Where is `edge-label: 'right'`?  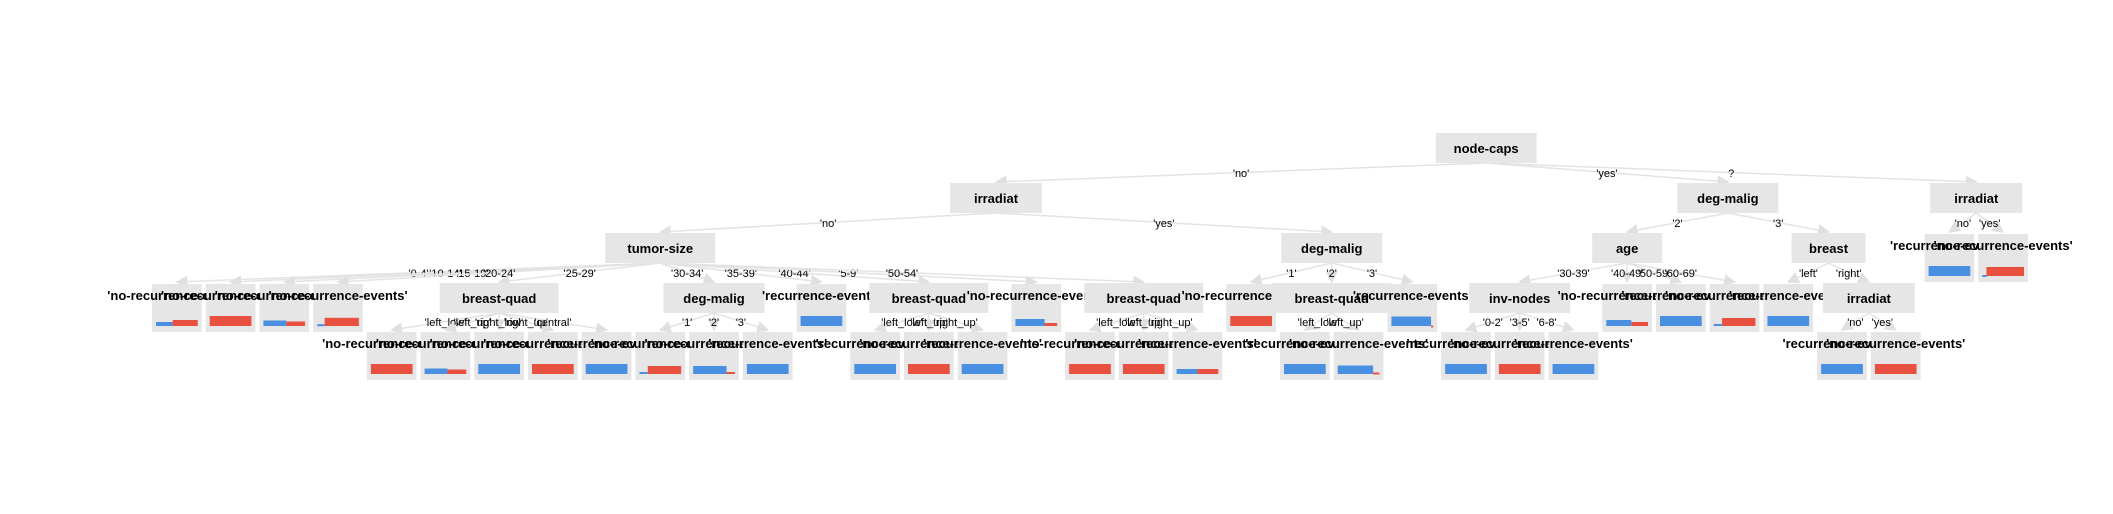 edge-label: 'right' is located at coordinates (1849, 274).